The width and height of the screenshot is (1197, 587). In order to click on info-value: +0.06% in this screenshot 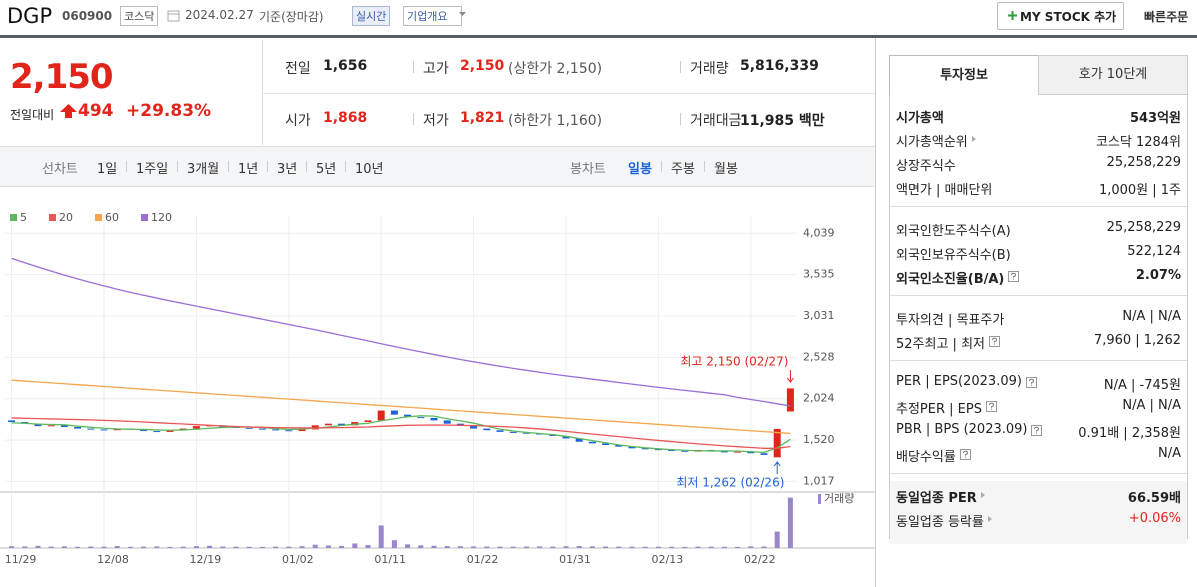, I will do `click(1154, 518)`.